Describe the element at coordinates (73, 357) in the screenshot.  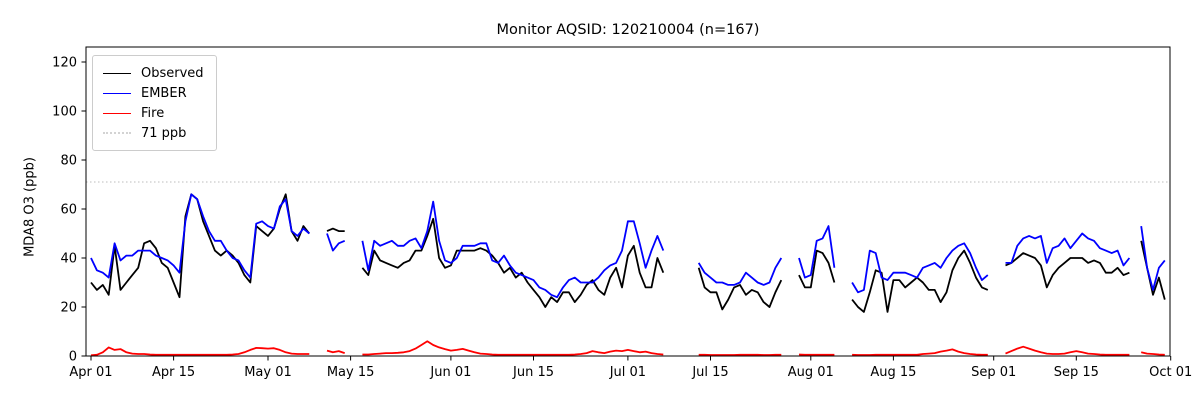
I see `y-tick-label: 0` at that location.